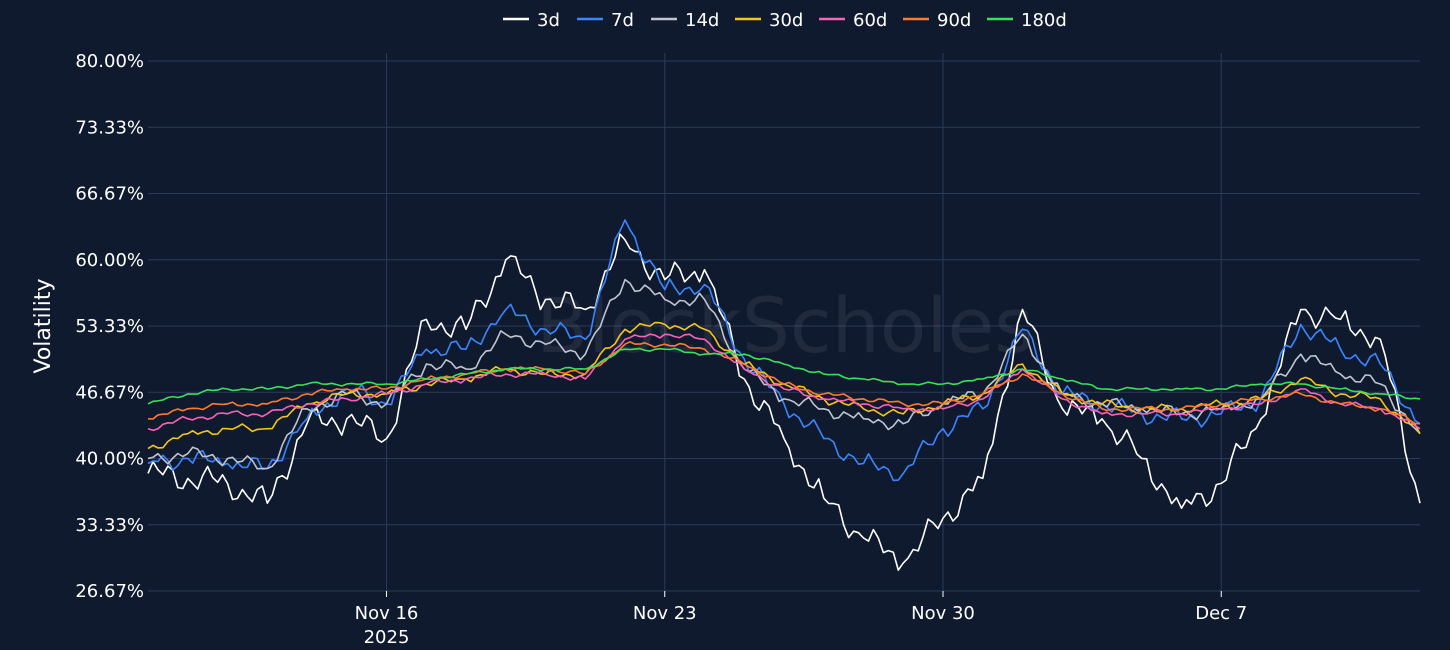  I want to click on y-tick-label: 60.00%, so click(109, 260).